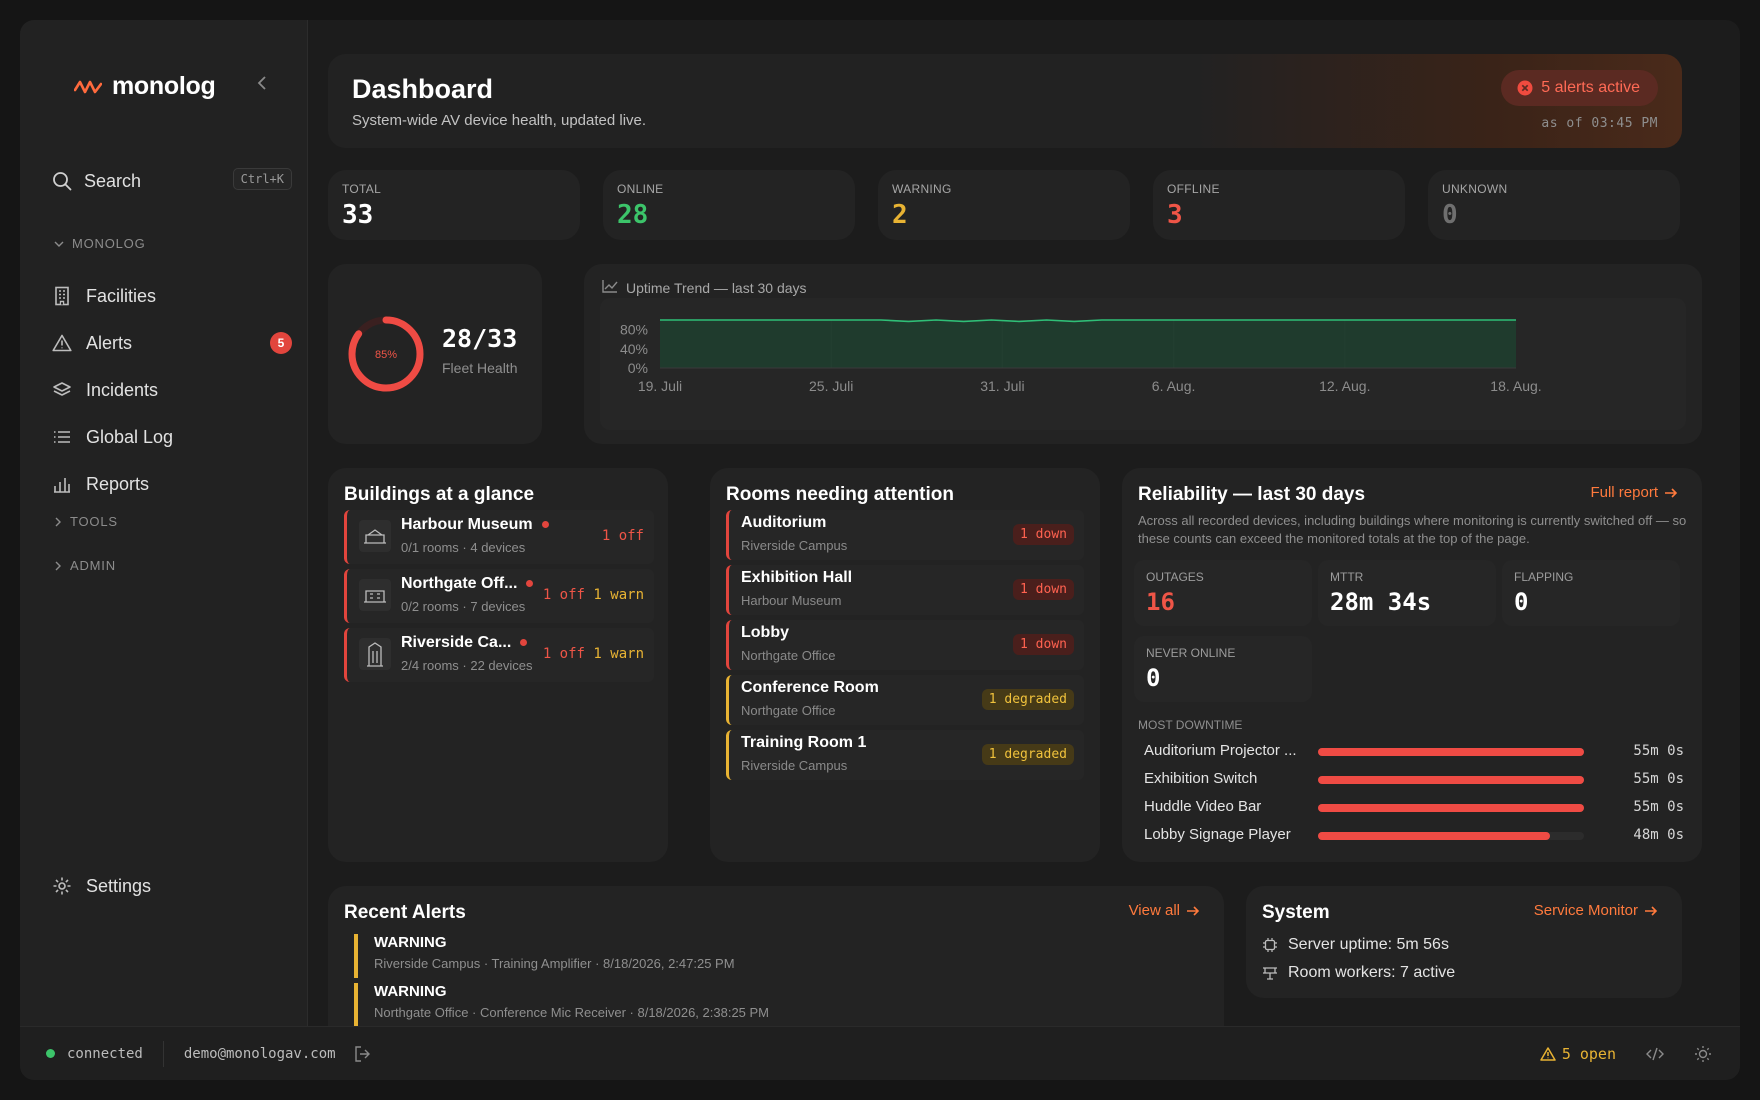 The image size is (1760, 1100). Describe the element at coordinates (729, 205) in the screenshot. I see `stat-online: ONLINE 28` at that location.